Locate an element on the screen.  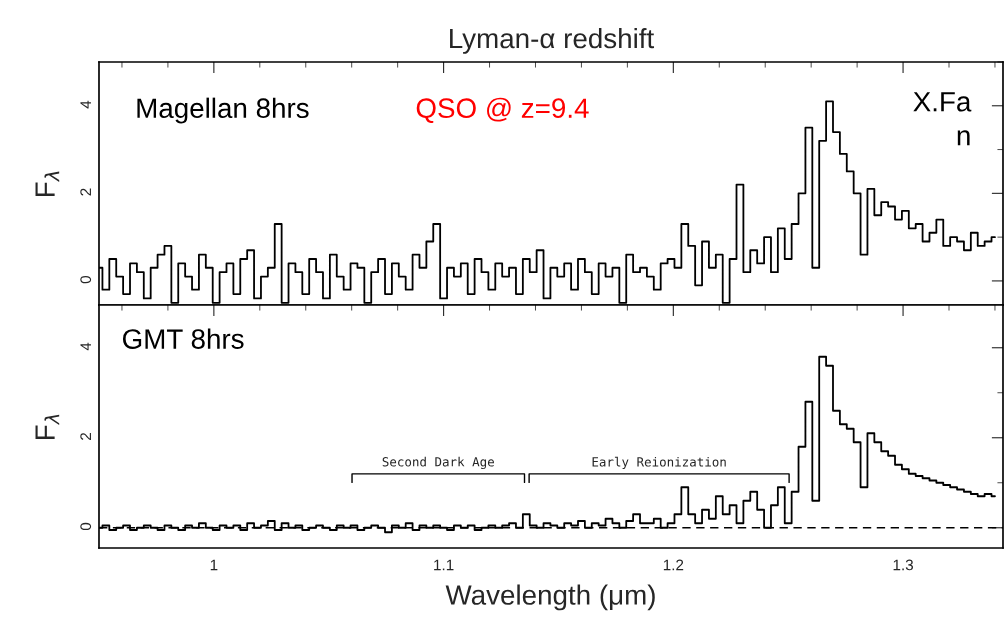
annotation: Magellan 8hrs is located at coordinates (223, 110).